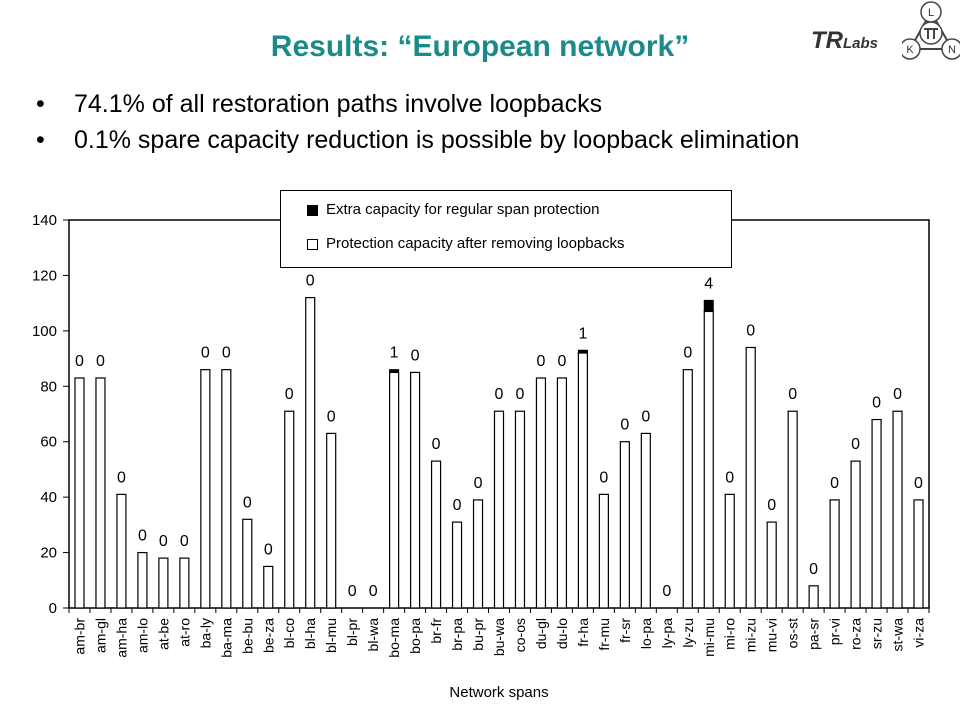 This screenshot has height=720, width=960. What do you see at coordinates (44, 220) in the screenshot?
I see `y-tick-label: 140` at bounding box center [44, 220].